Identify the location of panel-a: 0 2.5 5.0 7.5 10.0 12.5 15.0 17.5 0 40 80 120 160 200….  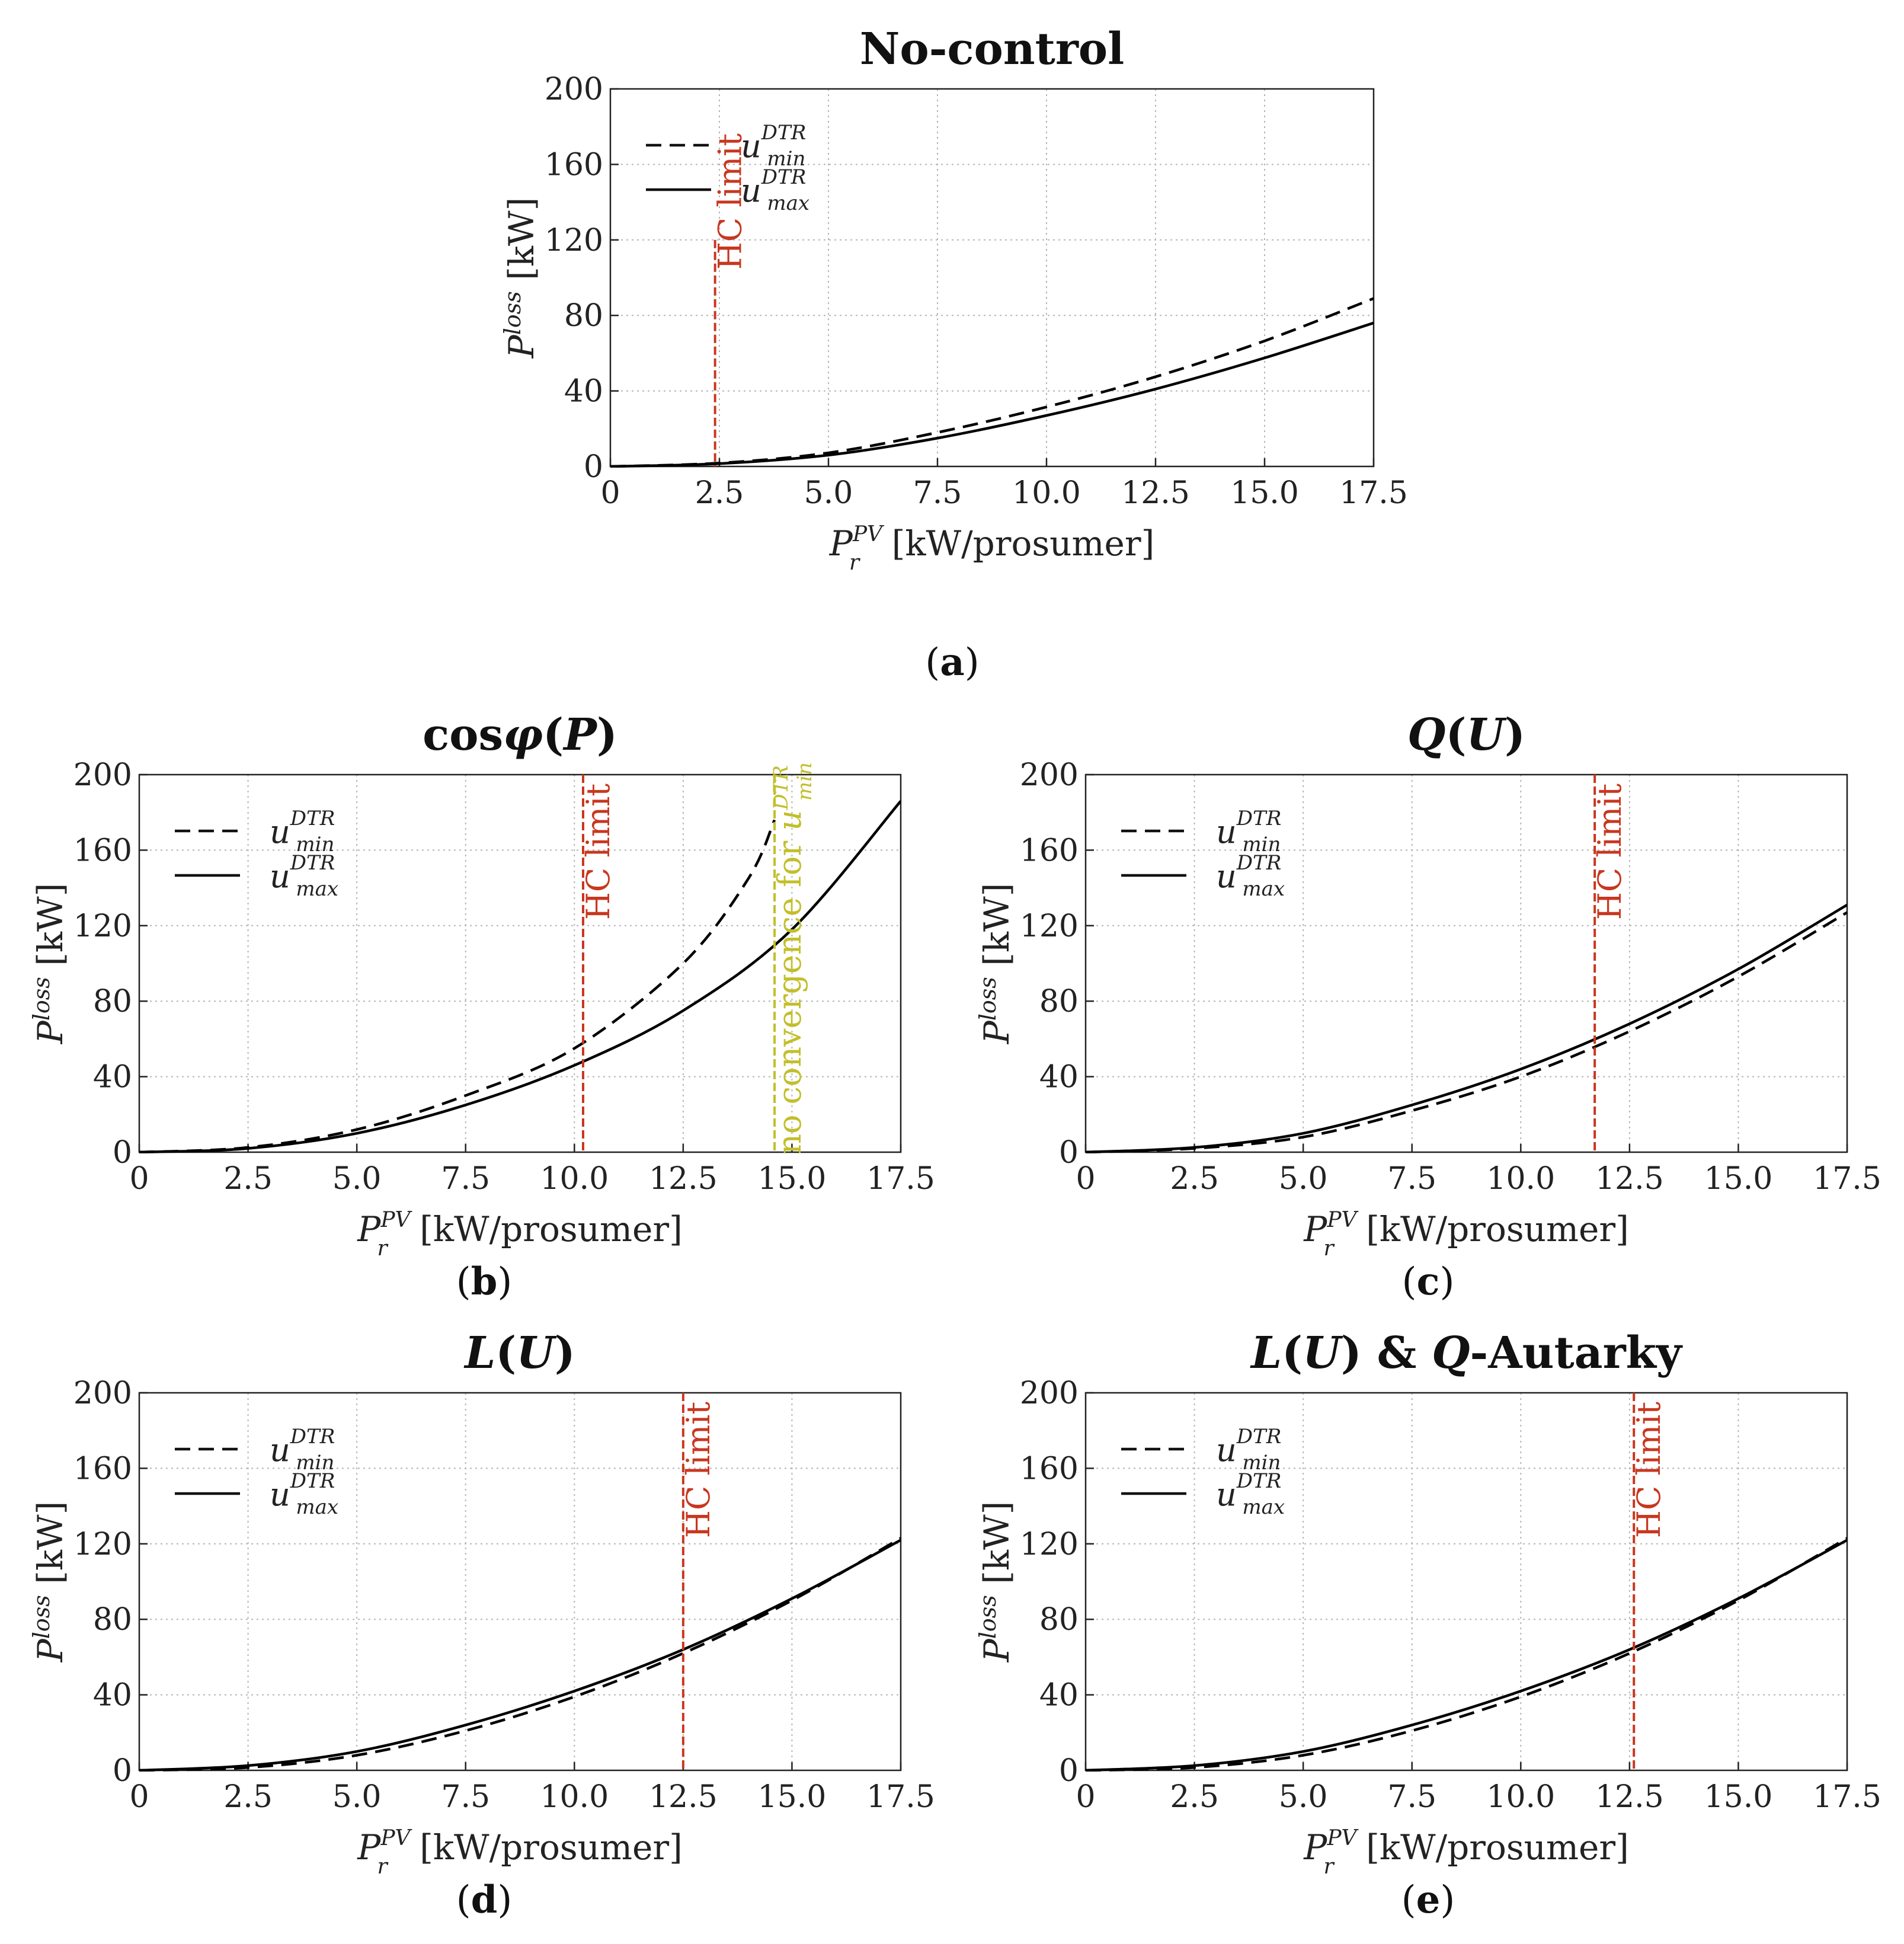
(954, 299).